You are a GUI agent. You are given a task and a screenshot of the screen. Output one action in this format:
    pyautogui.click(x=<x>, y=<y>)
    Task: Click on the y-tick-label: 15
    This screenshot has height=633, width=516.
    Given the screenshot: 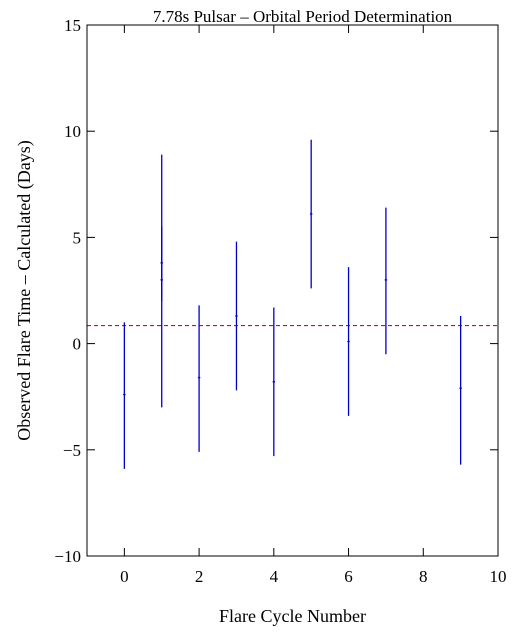 What is the action you would take?
    pyautogui.click(x=72, y=25)
    